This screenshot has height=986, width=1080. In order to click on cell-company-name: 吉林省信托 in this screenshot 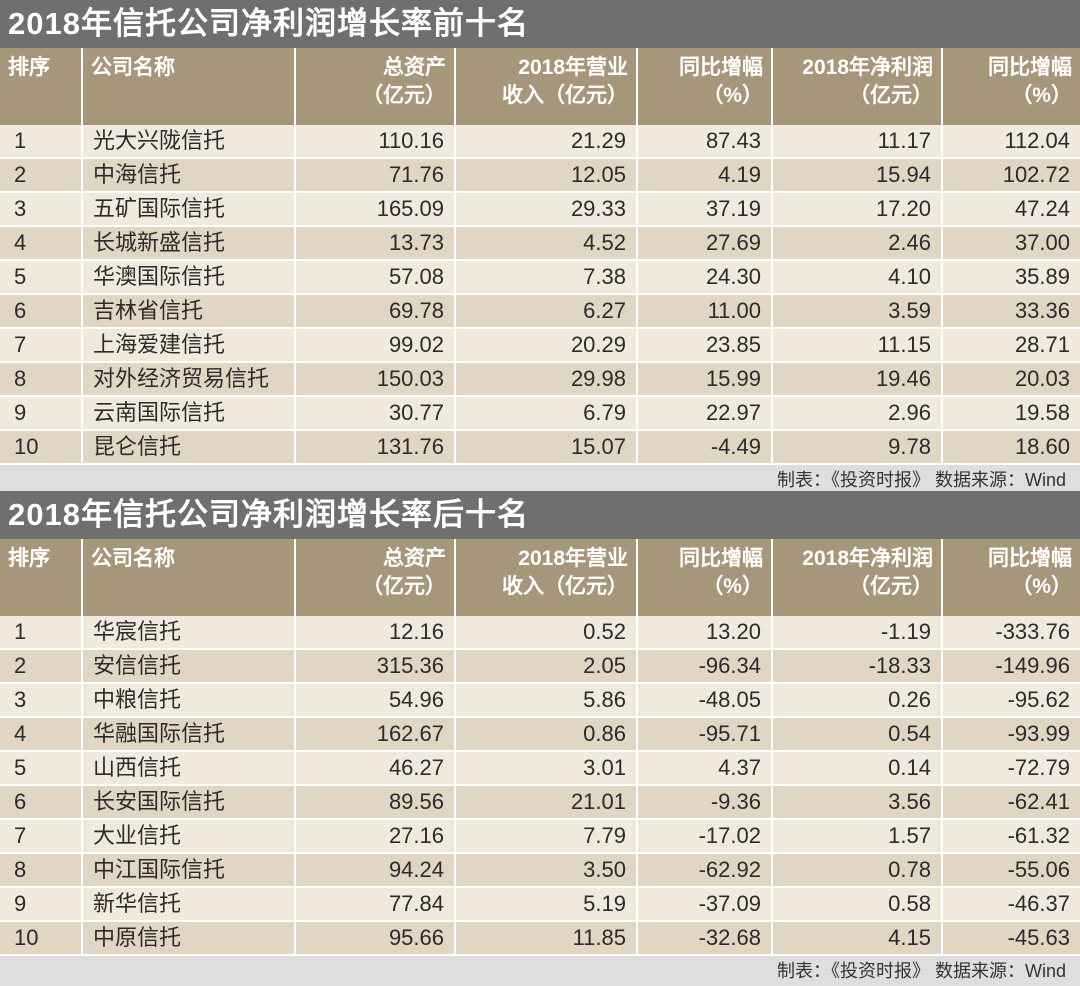, I will do `click(189, 311)`.